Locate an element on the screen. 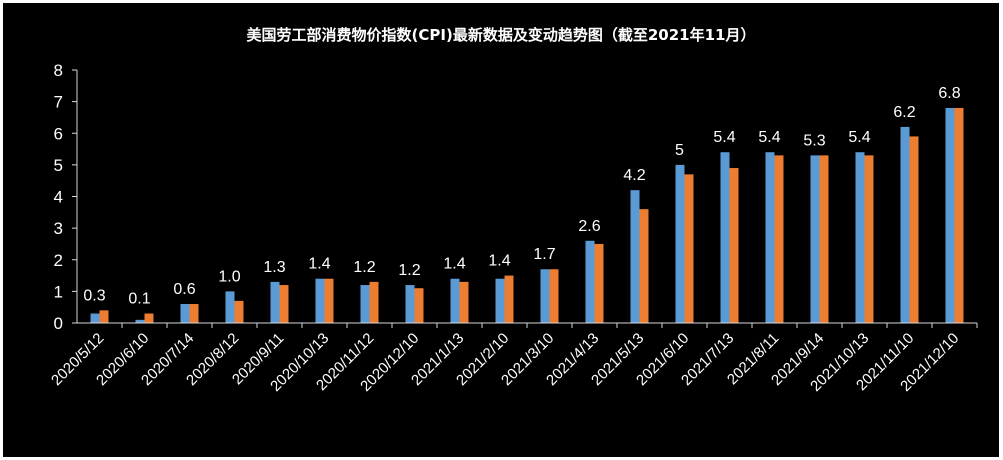 The width and height of the screenshot is (1003, 460). chart-title: 美国劳工部消费物价指数(CPI)最新数据及变动趋势图（截至2021年11月） is located at coordinates (501, 35).